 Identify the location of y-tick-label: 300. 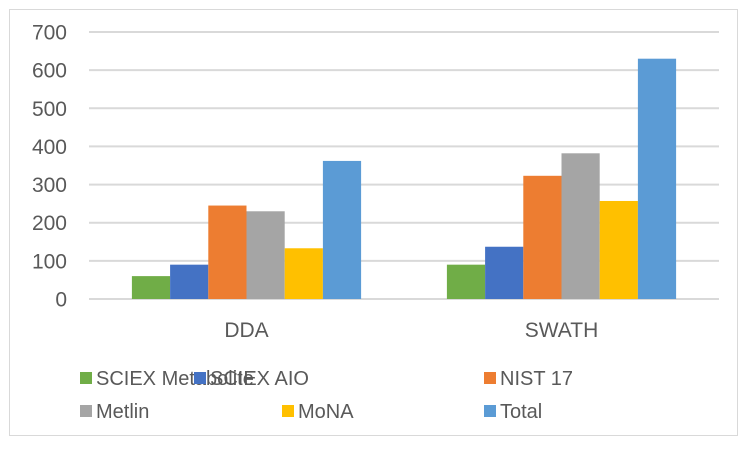
(49, 185).